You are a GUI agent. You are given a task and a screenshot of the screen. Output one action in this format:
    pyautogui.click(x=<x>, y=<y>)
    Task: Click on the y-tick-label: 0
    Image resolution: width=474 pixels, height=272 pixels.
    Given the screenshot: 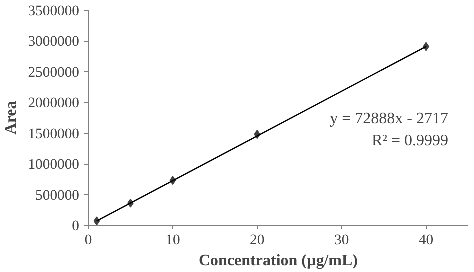 What is the action you would take?
    pyautogui.click(x=76, y=226)
    